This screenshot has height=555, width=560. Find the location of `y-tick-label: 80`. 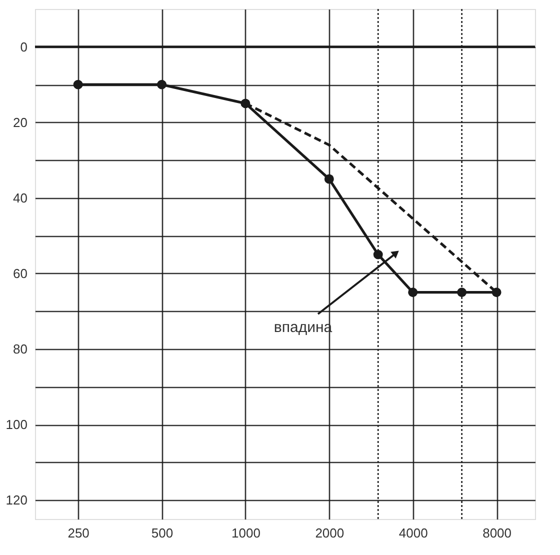

y-tick-label: 80 is located at coordinates (20, 349).